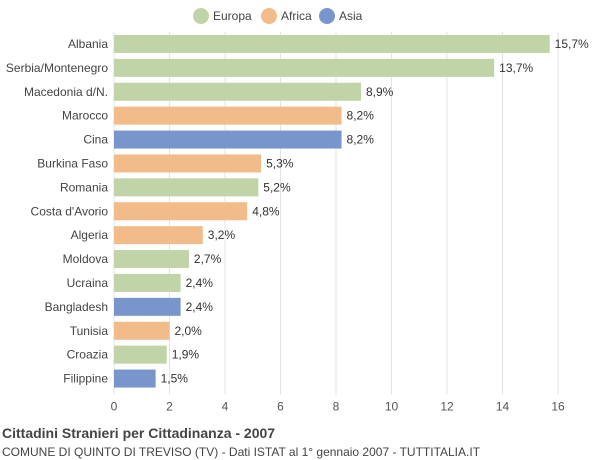 This screenshot has width=600, height=460. I want to click on legend-marker-asia, so click(327, 16).